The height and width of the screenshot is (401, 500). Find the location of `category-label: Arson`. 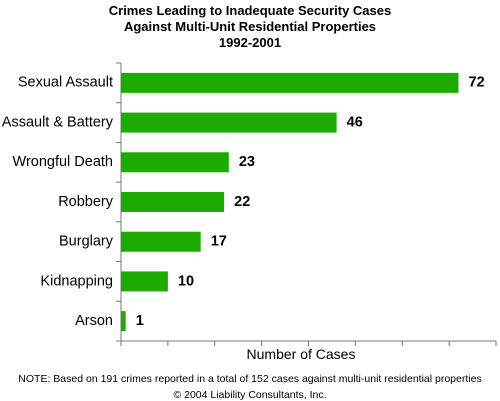

category-label: Arson is located at coordinates (94, 321).